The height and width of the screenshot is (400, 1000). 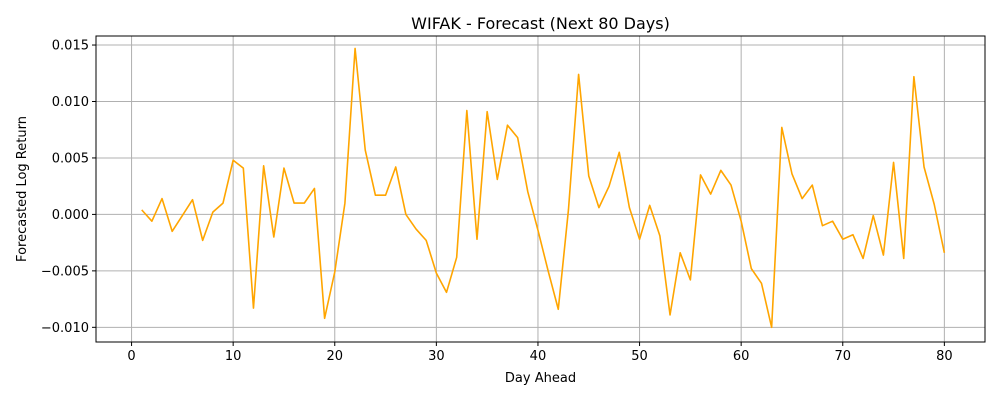 What do you see at coordinates (639, 356) in the screenshot?
I see `x-tick-label: 50` at bounding box center [639, 356].